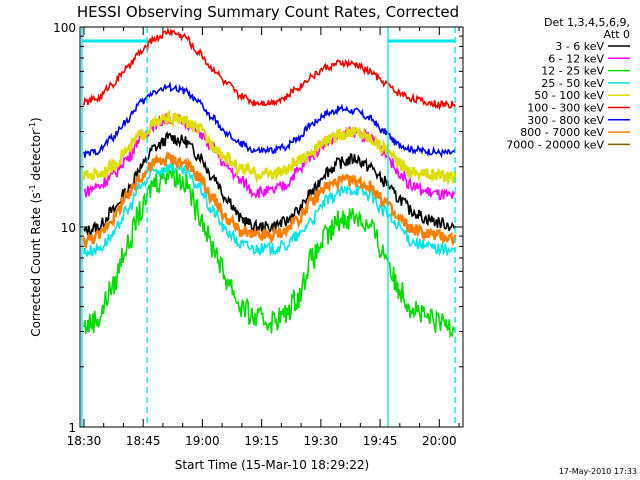 The width and height of the screenshot is (640, 480). Describe the element at coordinates (321, 441) in the screenshot. I see `x-tick-label: 19:30` at that location.